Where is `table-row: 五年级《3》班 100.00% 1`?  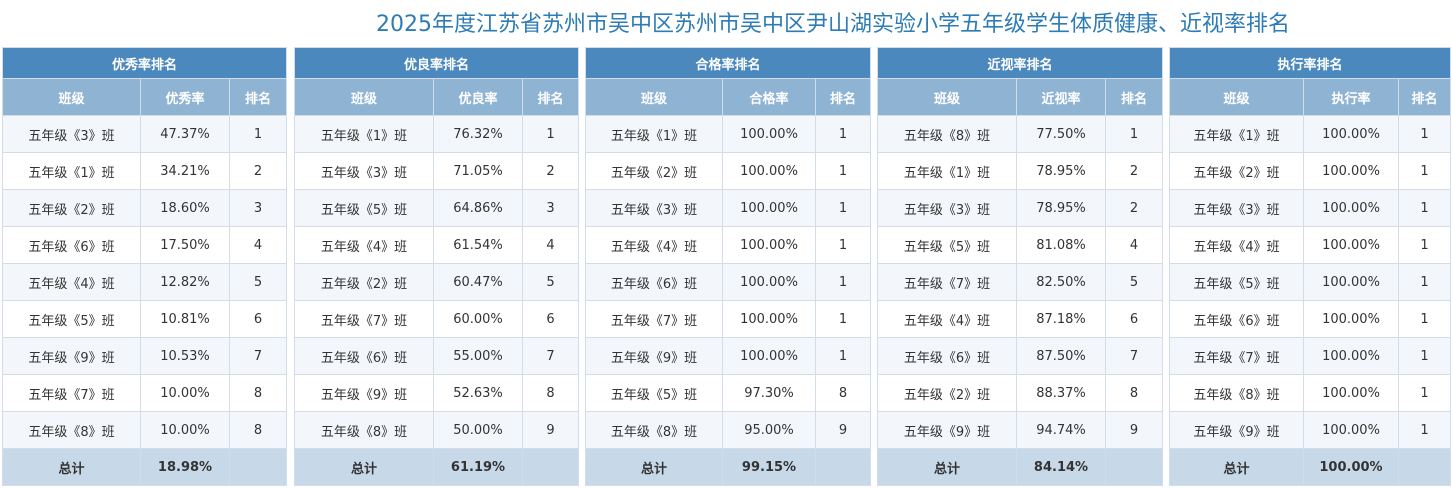 table-row: 五年级《3》班 100.00% 1 is located at coordinates (728, 208).